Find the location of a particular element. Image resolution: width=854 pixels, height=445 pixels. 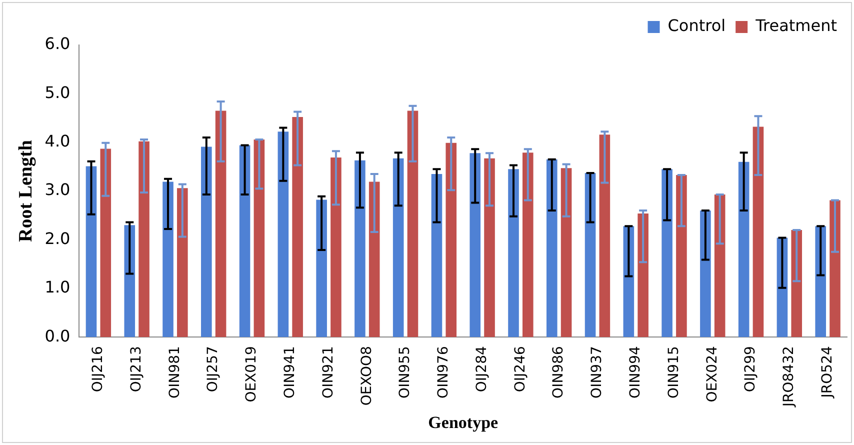

legend-label: Treatment is located at coordinates (796, 26).